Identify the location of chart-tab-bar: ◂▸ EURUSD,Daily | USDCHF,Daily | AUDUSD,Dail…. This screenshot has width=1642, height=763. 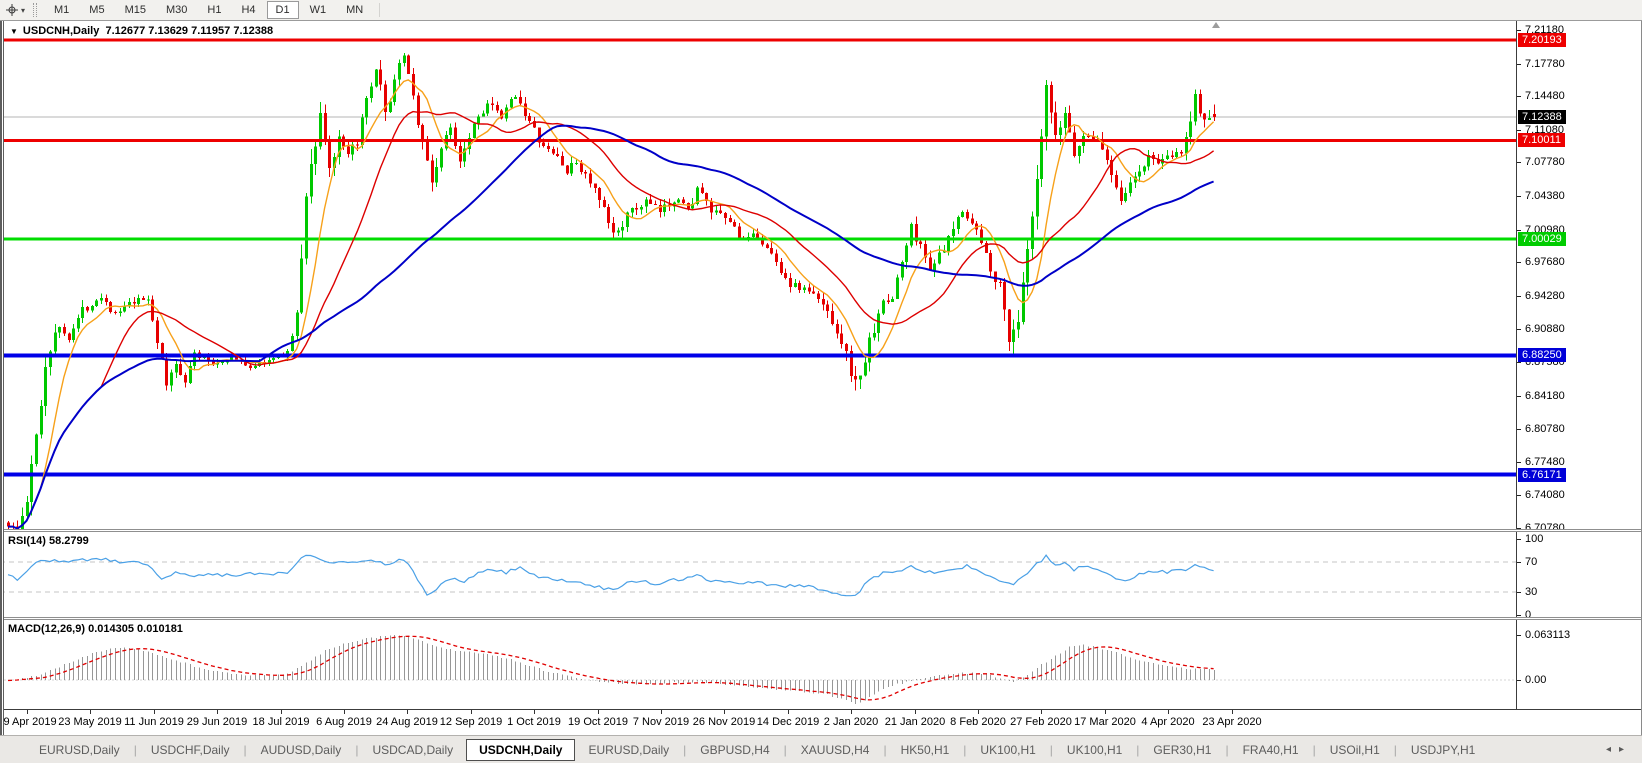
(821, 749).